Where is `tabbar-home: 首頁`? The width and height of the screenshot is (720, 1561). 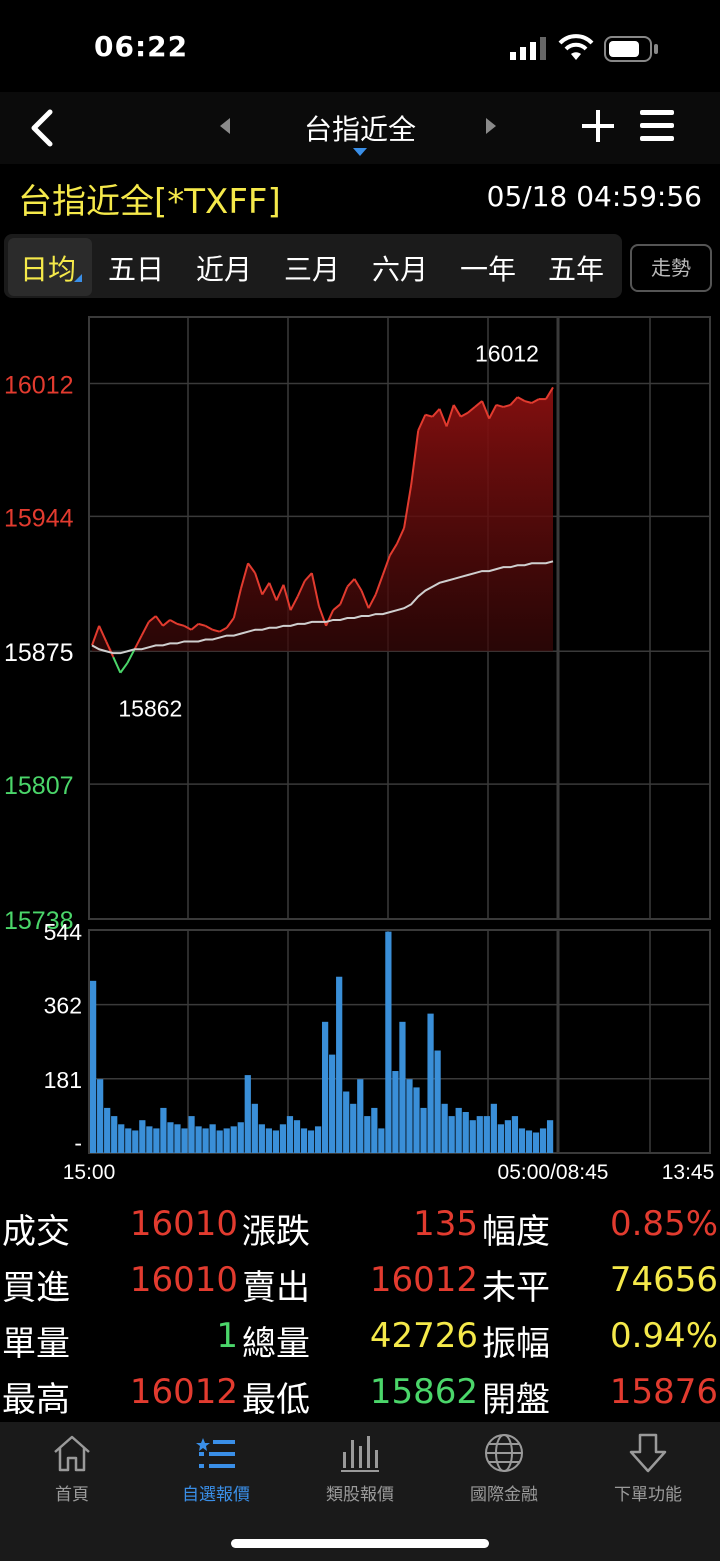 tabbar-home: 首頁 is located at coordinates (72, 1468).